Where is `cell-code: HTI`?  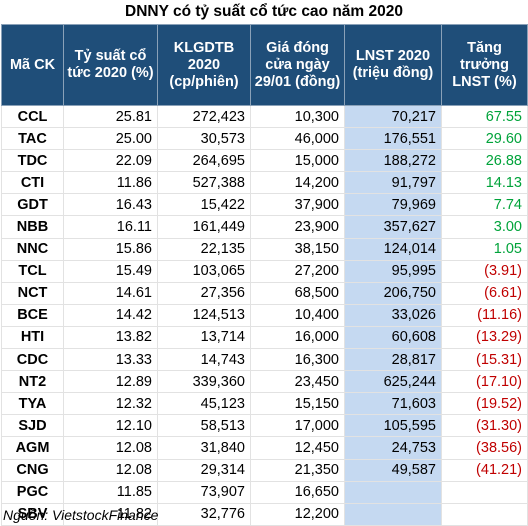
cell-code: HTI is located at coordinates (32, 337).